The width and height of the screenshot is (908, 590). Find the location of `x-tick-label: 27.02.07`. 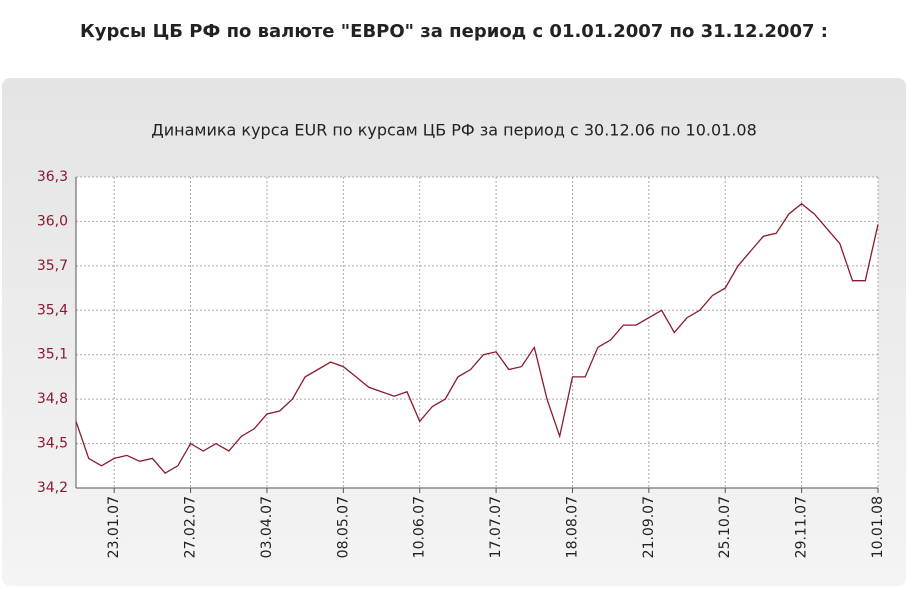

x-tick-label: 27.02.07 is located at coordinates (191, 527).